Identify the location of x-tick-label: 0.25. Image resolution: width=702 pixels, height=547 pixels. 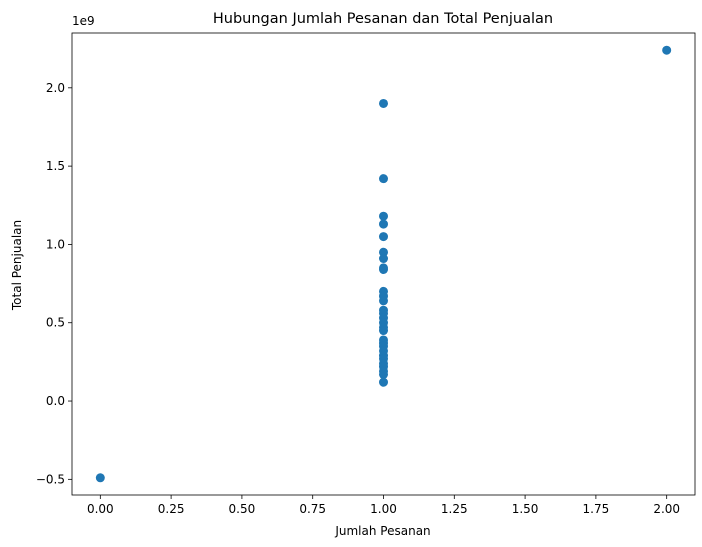
(171, 509).